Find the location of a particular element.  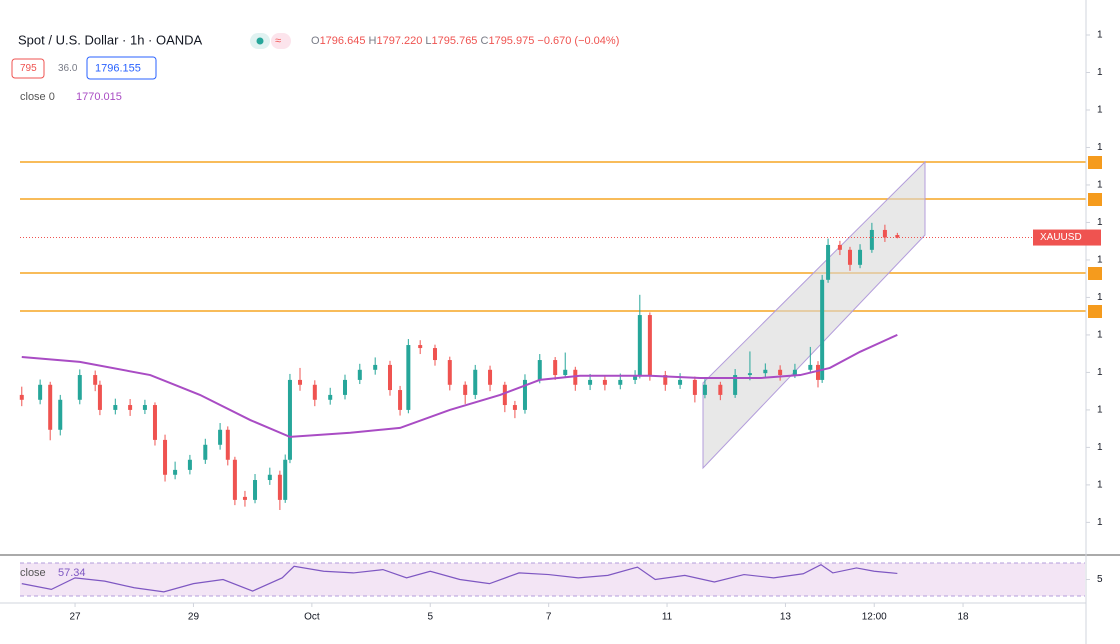

spread: 36.0 is located at coordinates (68, 68).